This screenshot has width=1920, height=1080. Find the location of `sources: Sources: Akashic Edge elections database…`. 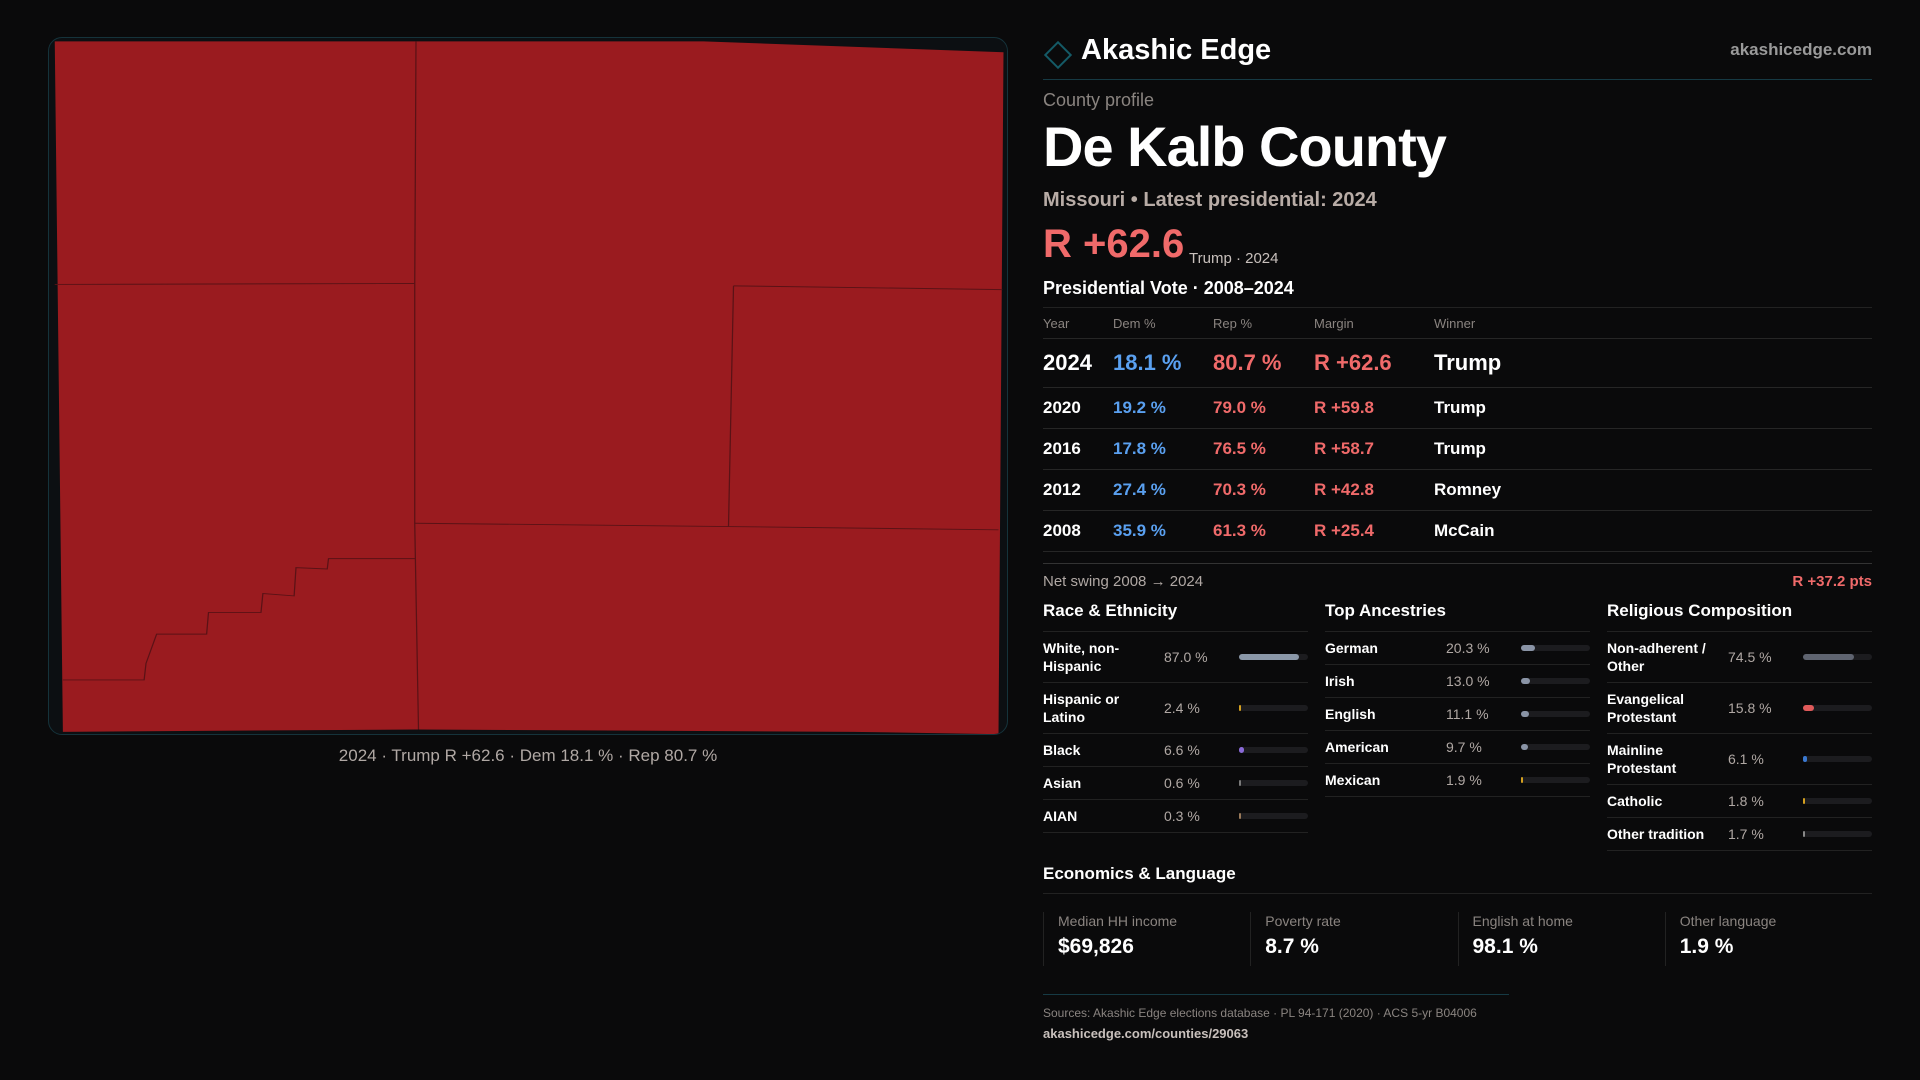

sources: Sources: Akashic Edge elections database… is located at coordinates (1260, 1013).